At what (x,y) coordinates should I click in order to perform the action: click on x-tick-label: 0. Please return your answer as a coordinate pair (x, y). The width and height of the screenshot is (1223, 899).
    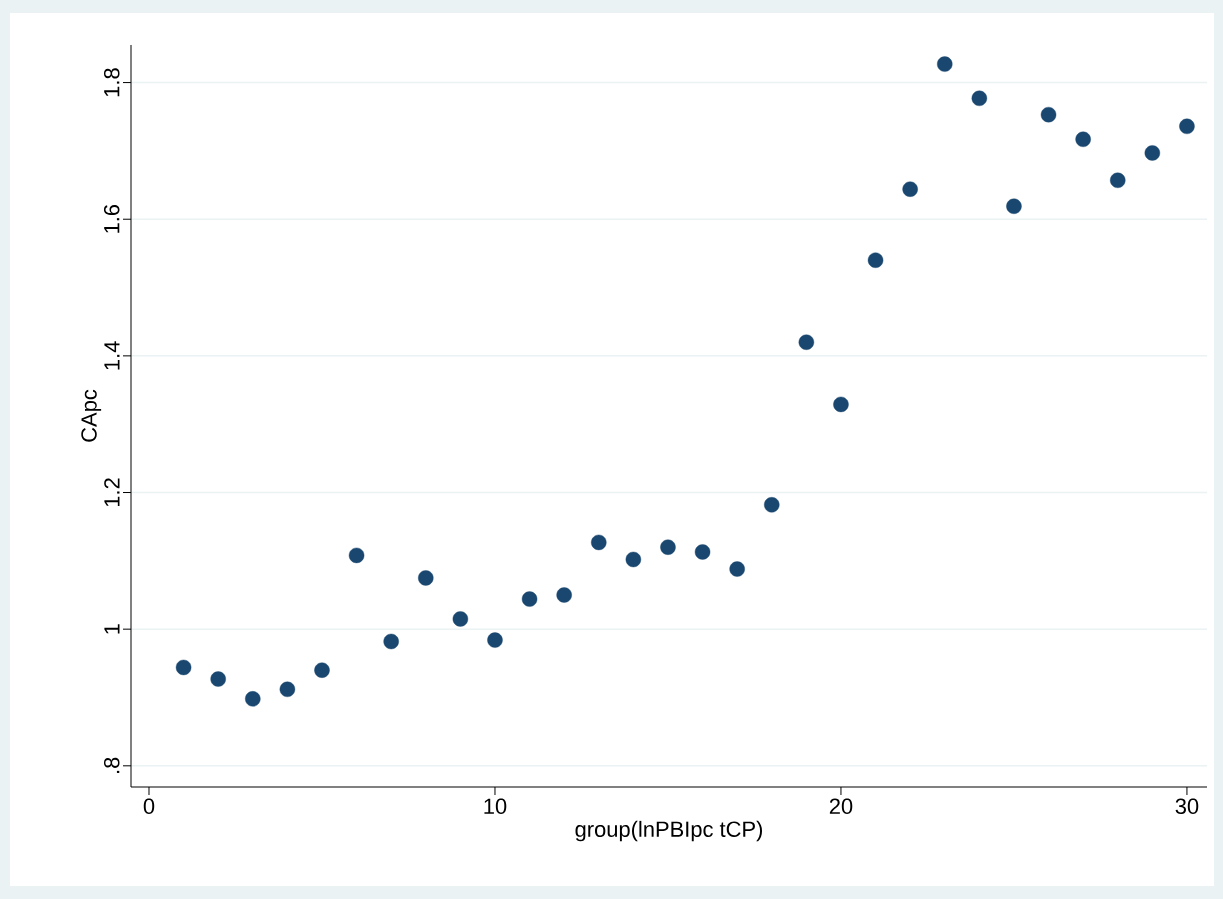
    Looking at the image, I should click on (149, 806).